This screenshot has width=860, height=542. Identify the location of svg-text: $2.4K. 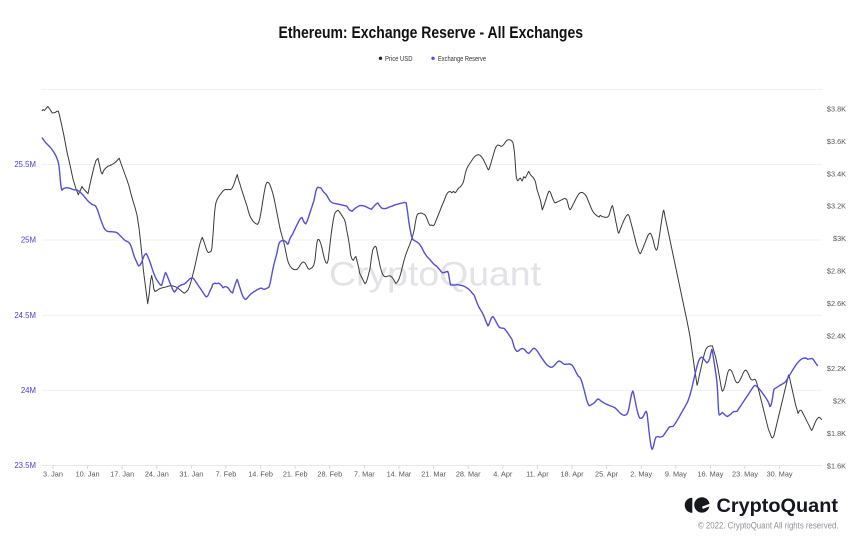
(836, 336).